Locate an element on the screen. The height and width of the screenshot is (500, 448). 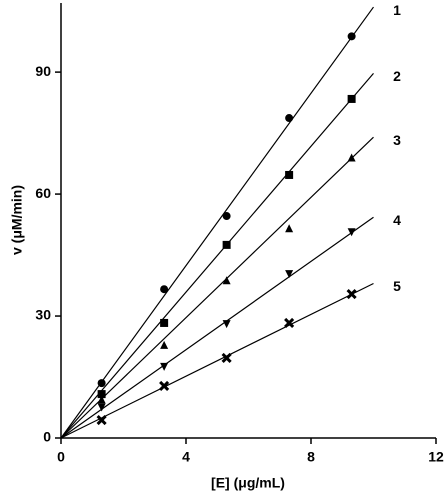
series-label: 5 is located at coordinates (397, 286).